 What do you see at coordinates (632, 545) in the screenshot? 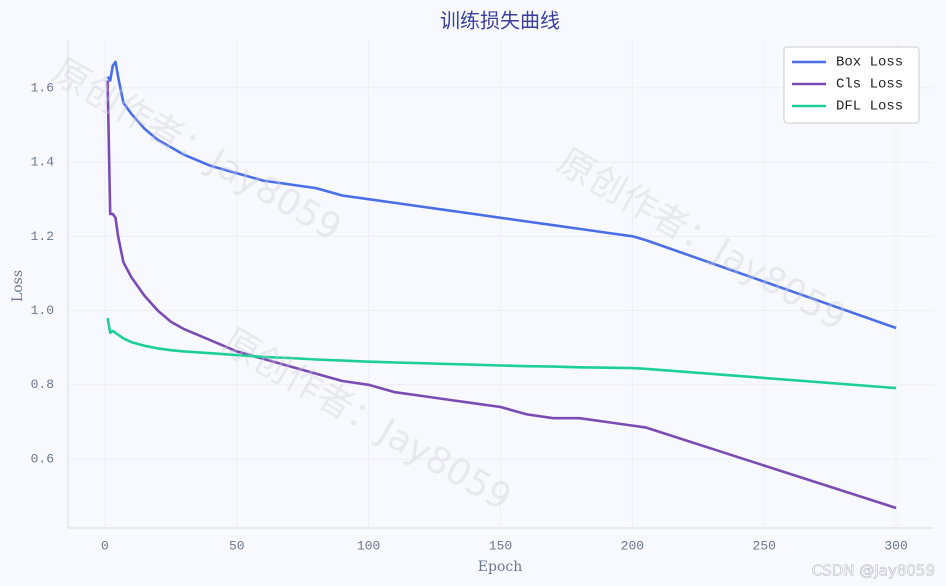
I see `x-tick-label: 200` at bounding box center [632, 545].